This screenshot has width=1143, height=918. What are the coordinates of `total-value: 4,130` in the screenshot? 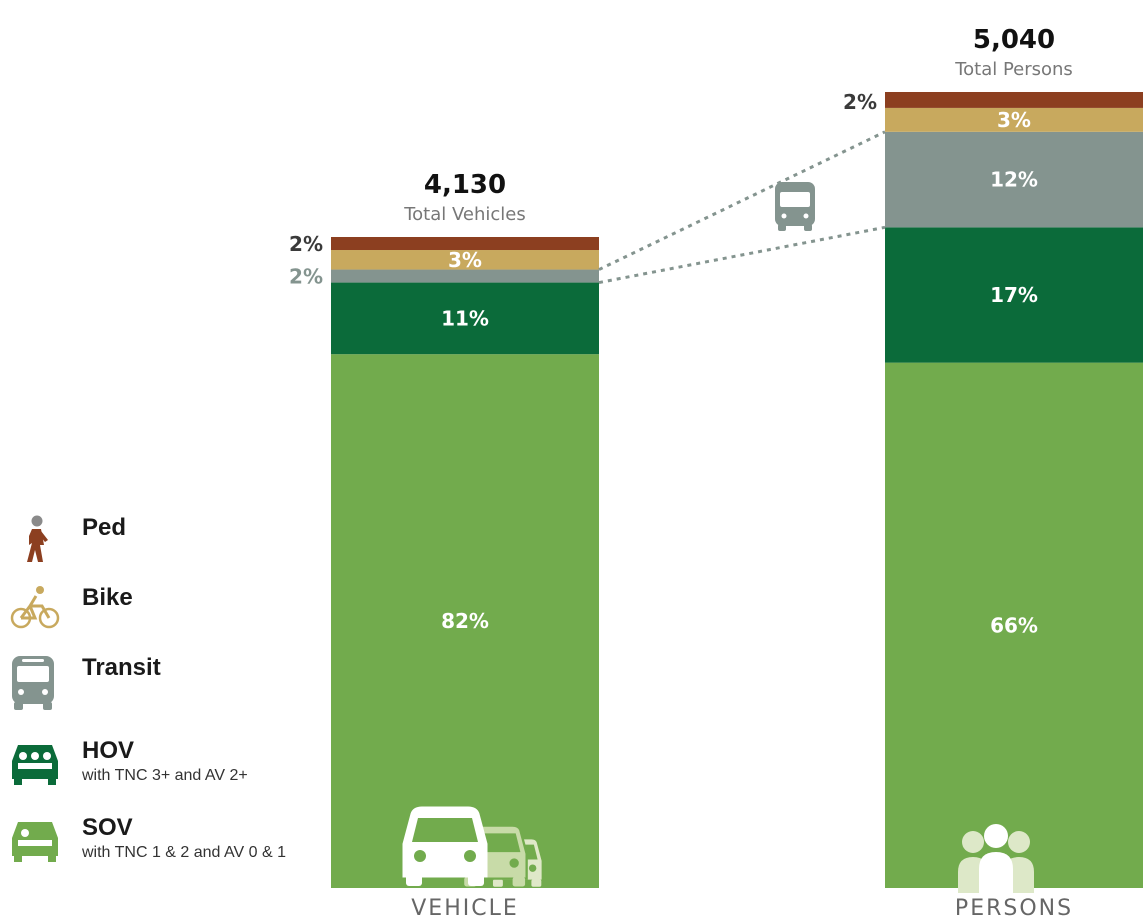 It's located at (465, 185).